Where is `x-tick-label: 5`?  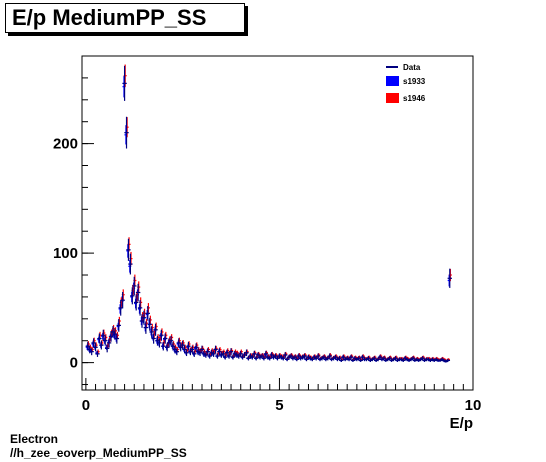 x-tick-label: 5 is located at coordinates (279, 405).